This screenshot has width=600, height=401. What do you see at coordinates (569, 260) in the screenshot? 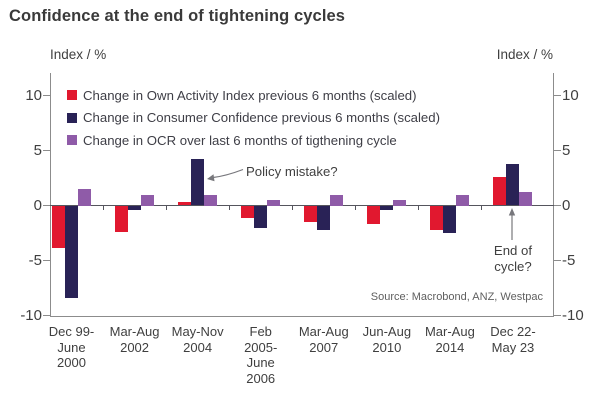
I see `y-tick-label-right: -5` at bounding box center [569, 260].